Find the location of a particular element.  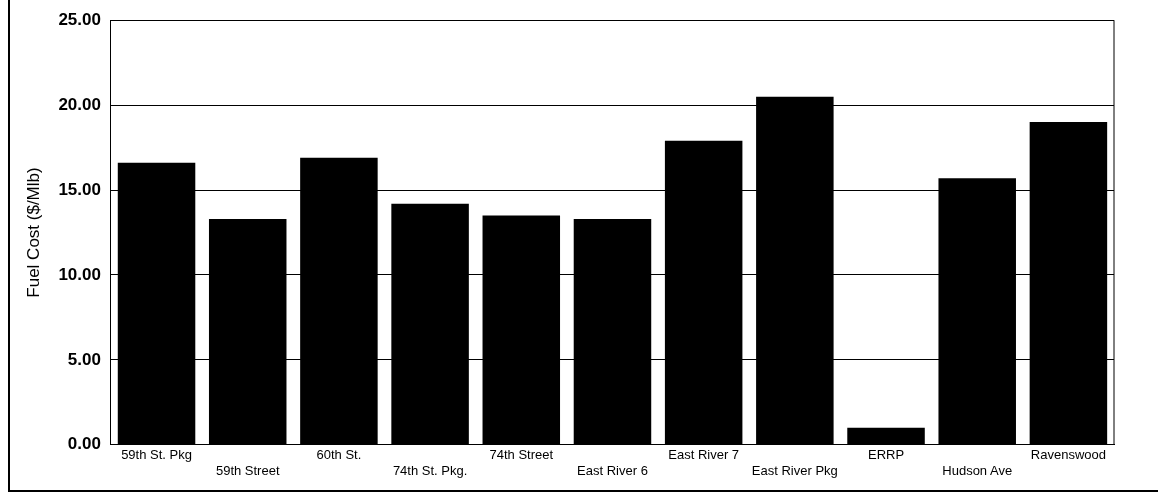

x-tick-label: 59th Street is located at coordinates (247, 470).